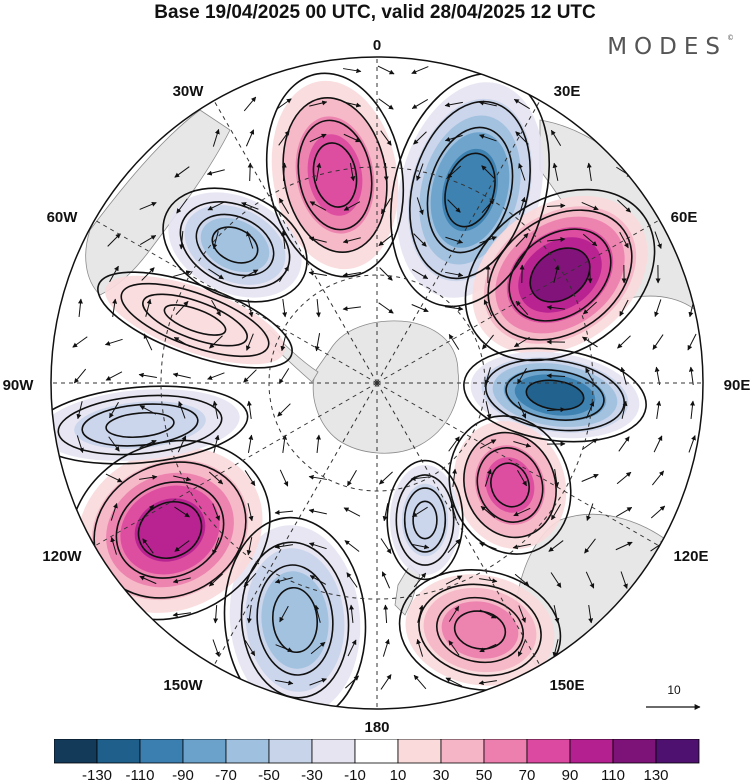 This screenshot has width=750, height=783. What do you see at coordinates (510, 485) in the screenshot?
I see `streamline-pos-120E` at bounding box center [510, 485].